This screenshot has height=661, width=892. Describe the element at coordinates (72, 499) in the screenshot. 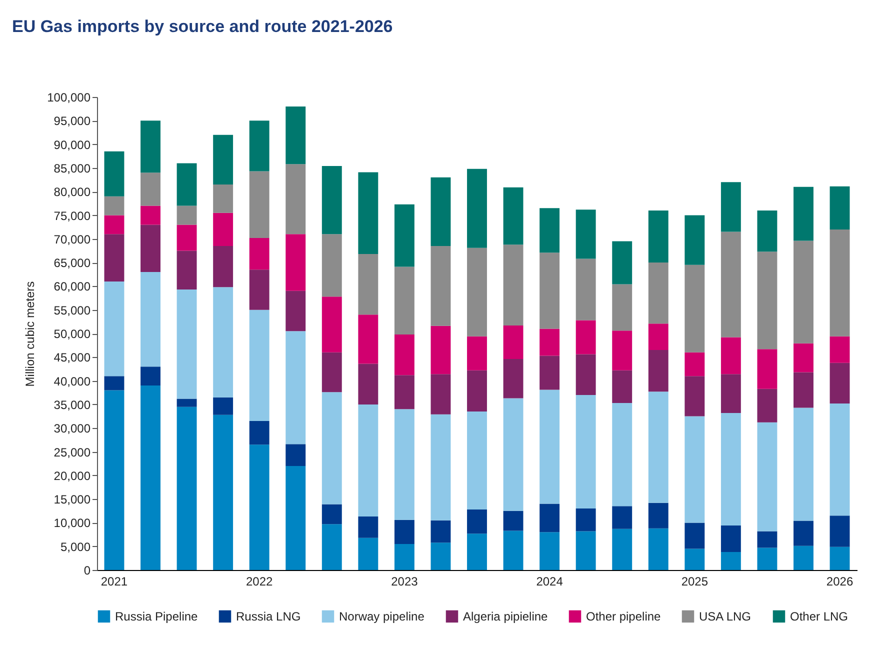

I see `y-tick-label: 15,000` at that location.